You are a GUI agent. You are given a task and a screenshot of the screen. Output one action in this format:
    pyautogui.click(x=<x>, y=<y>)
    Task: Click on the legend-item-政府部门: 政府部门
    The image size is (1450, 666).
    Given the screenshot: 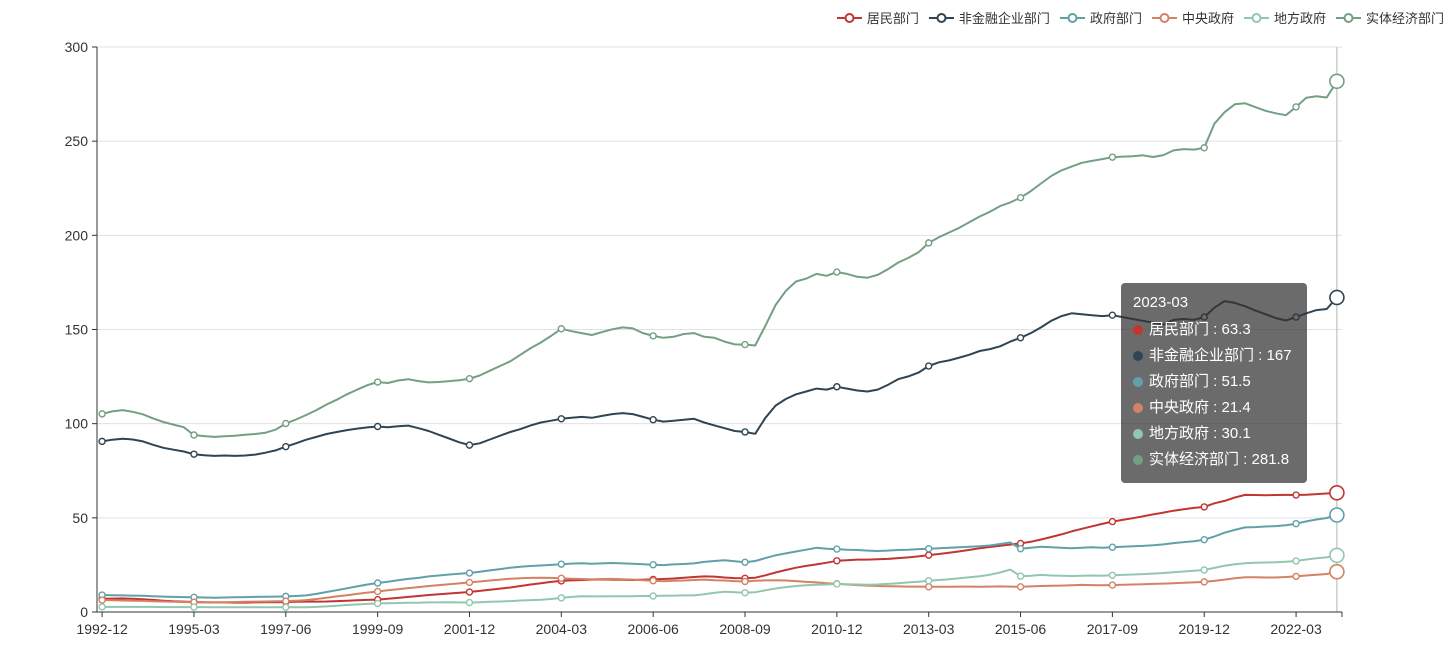 What is the action you would take?
    pyautogui.click(x=1100, y=17)
    